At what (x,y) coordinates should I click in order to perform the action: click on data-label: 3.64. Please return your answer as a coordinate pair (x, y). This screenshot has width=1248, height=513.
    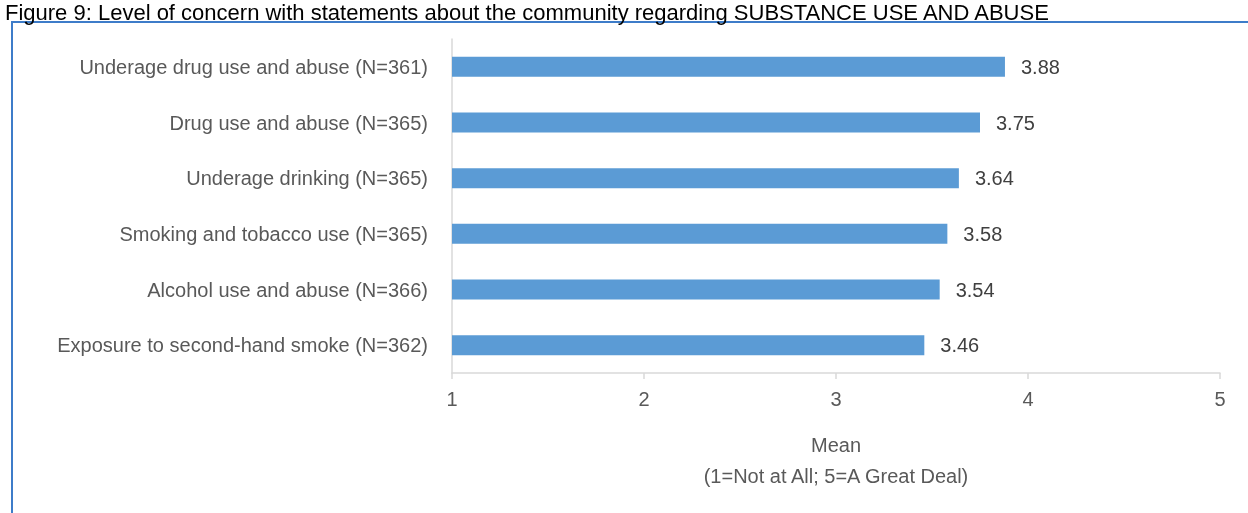
    Looking at the image, I should click on (994, 178).